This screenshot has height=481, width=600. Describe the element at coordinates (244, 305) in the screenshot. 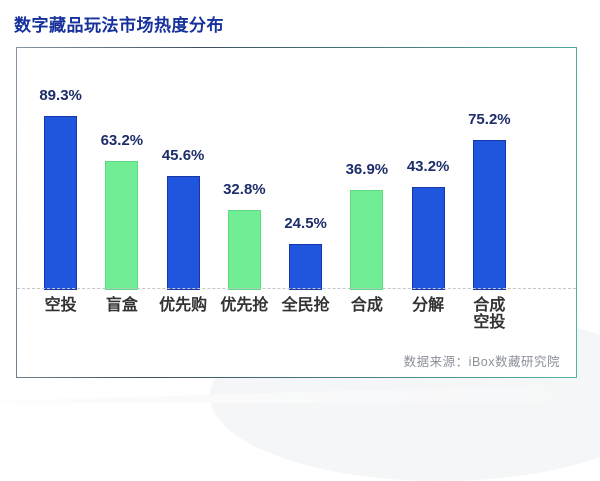

I see `x-axis-label-4: 优先抢` at that location.